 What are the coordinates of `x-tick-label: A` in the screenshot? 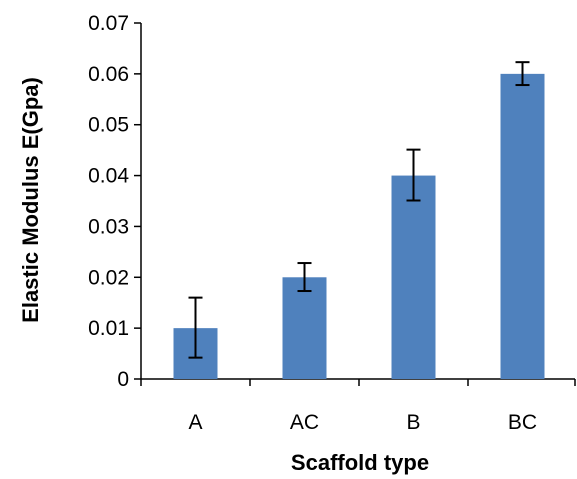 It's located at (195, 422).